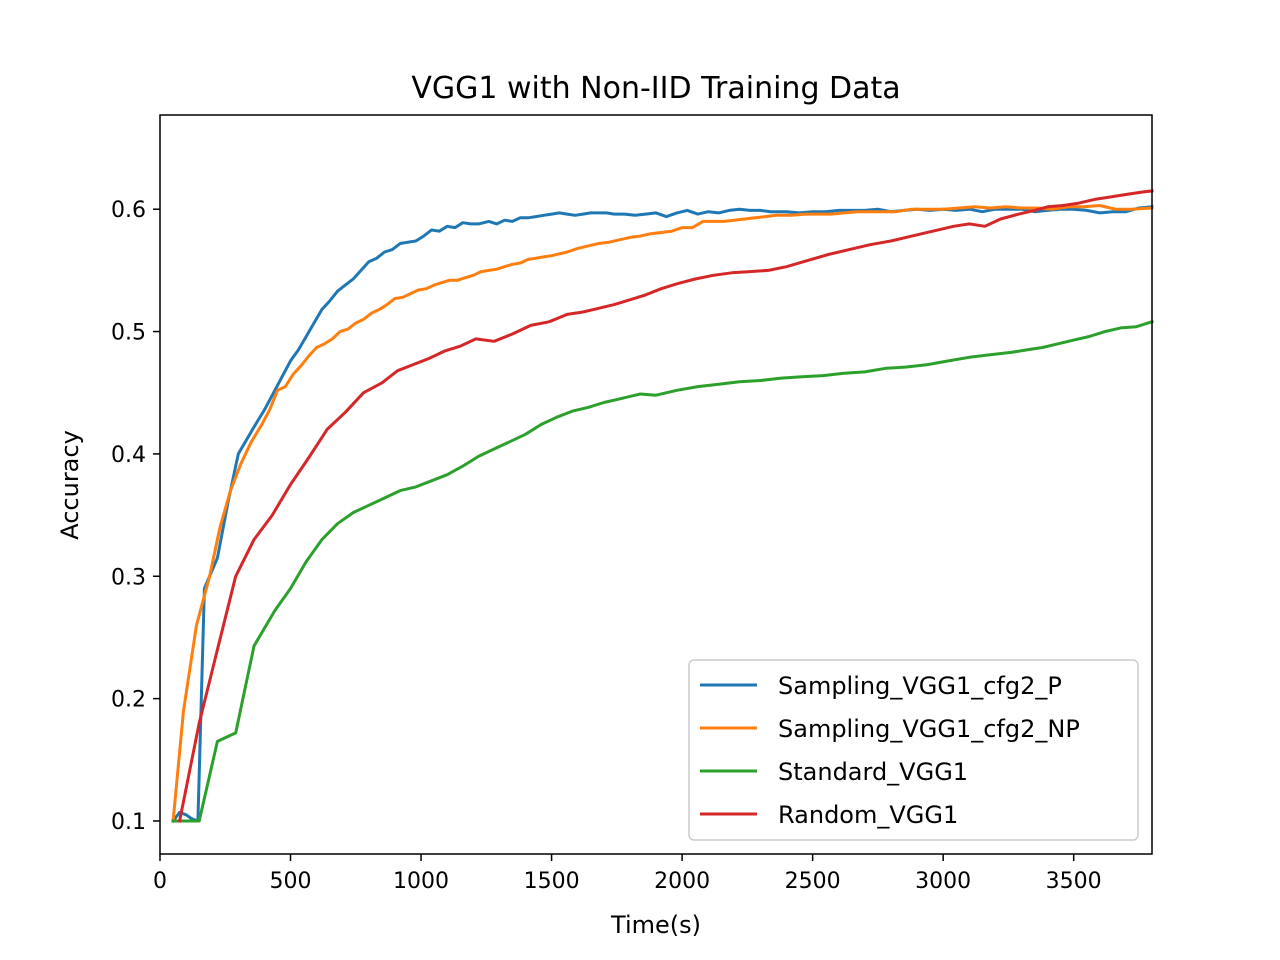  What do you see at coordinates (128, 822) in the screenshot?
I see `y-tick-label: 0.1` at bounding box center [128, 822].